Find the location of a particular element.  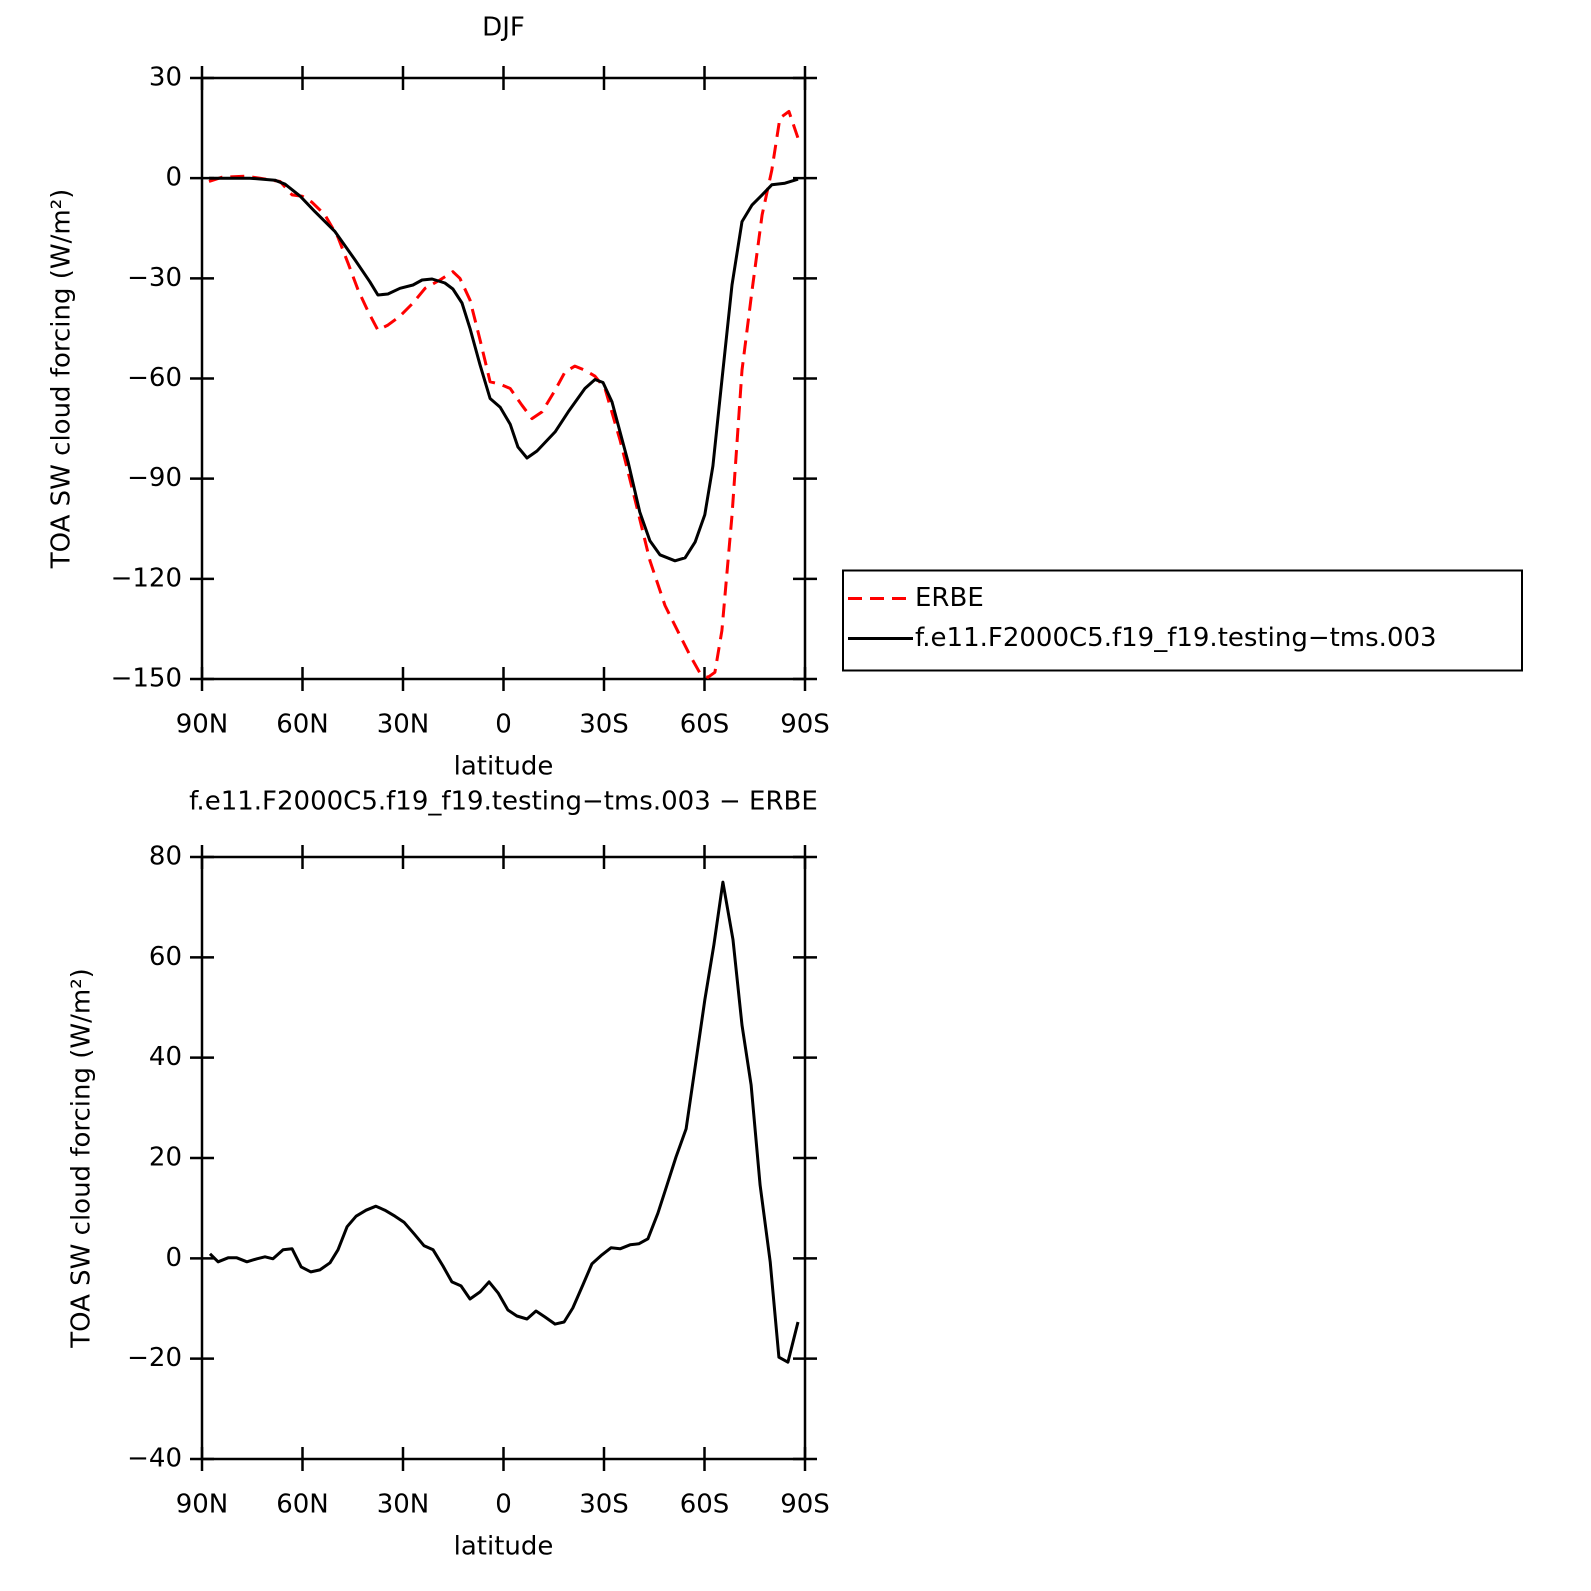

y-tick-label: −150 is located at coordinates (146, 679).